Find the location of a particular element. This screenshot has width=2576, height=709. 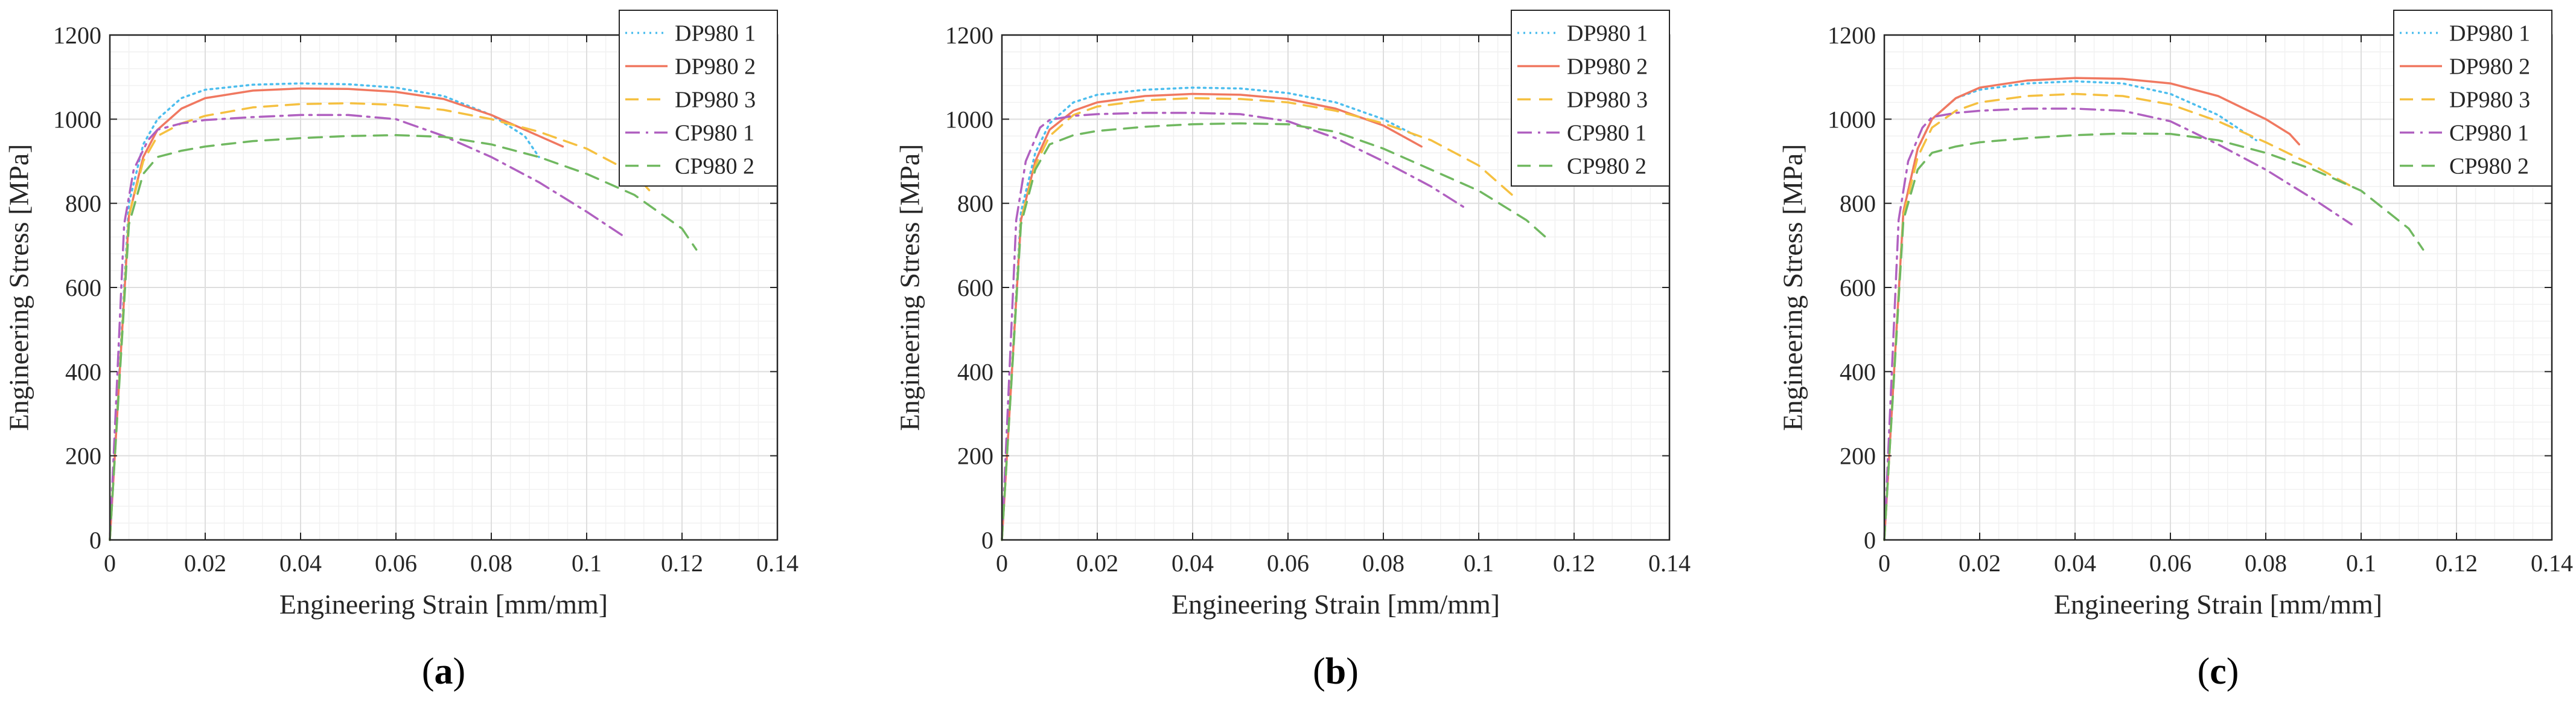

panel-caption: (a) is located at coordinates (443, 671).